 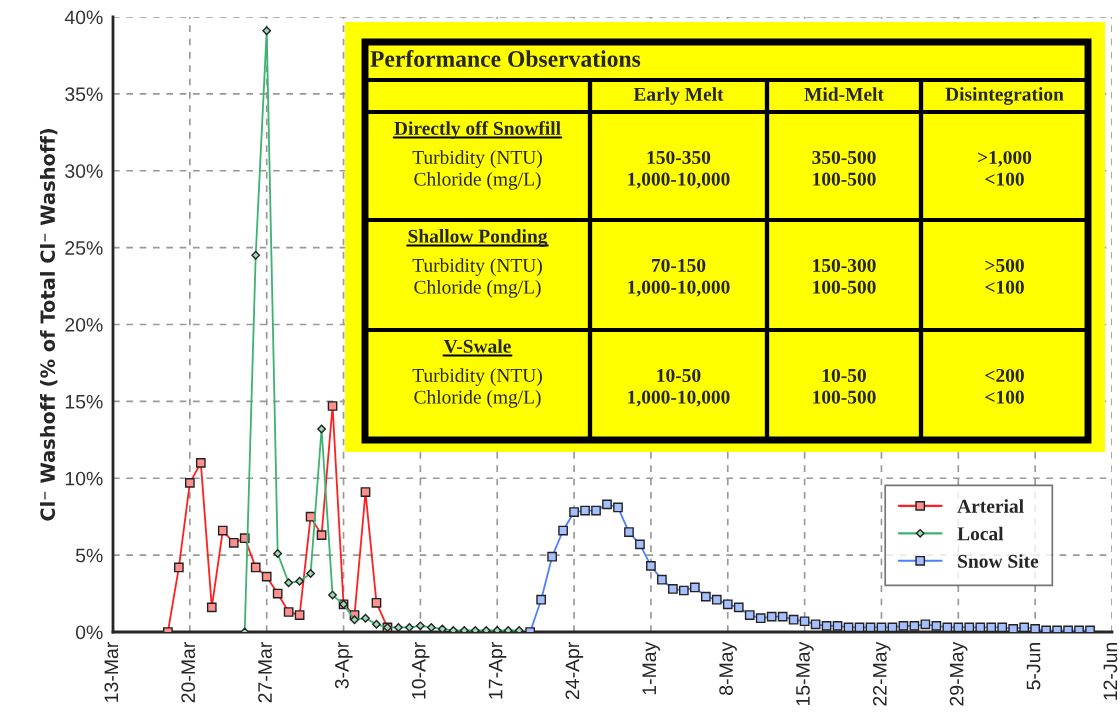 I want to click on legend-label: Snow Site, so click(x=998, y=561).